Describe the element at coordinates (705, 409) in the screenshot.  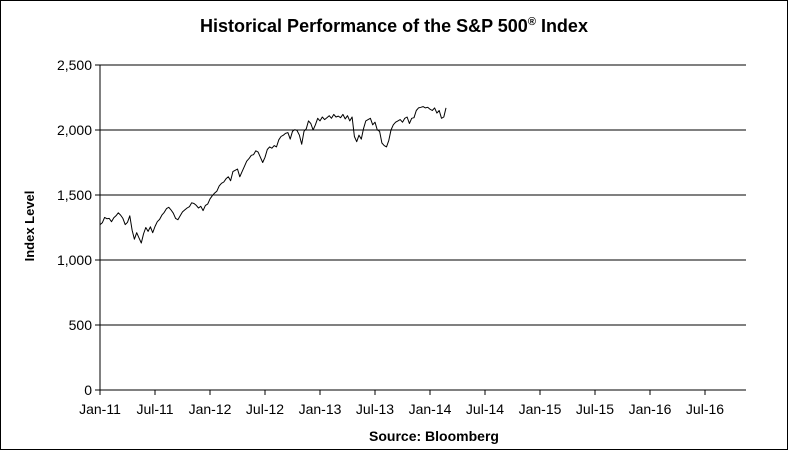
I see `x-tick-label: Jul-16` at that location.